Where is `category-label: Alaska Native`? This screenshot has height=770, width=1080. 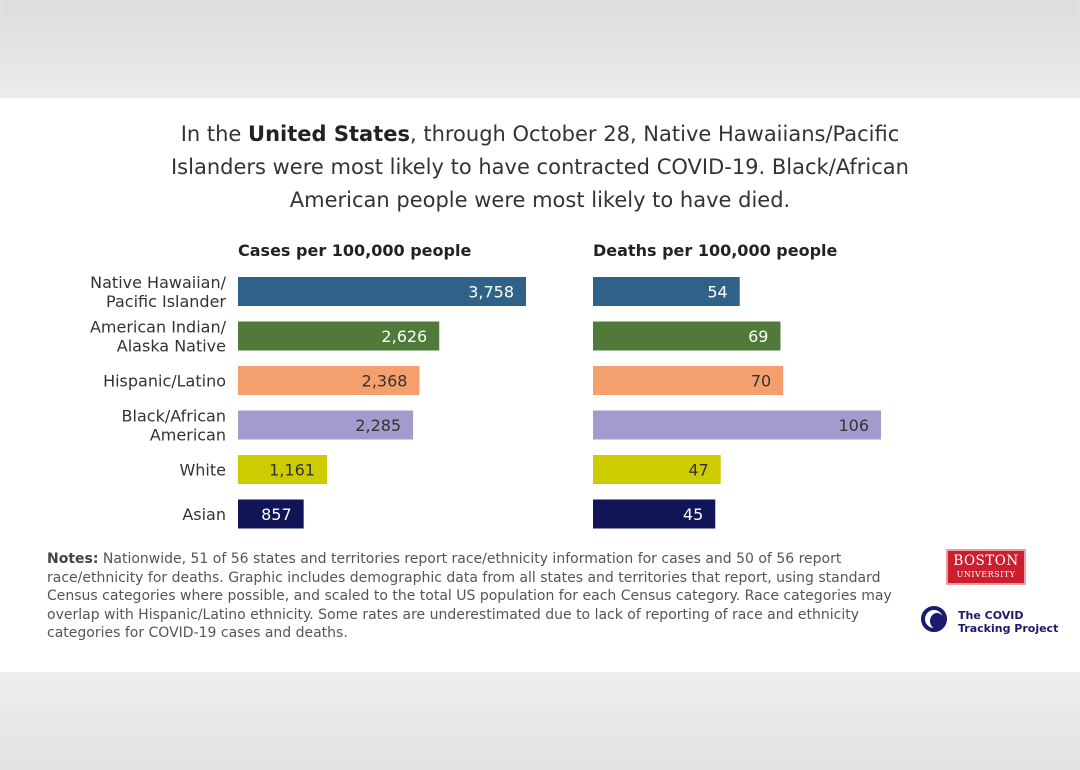
category-label: Alaska Native is located at coordinates (171, 346).